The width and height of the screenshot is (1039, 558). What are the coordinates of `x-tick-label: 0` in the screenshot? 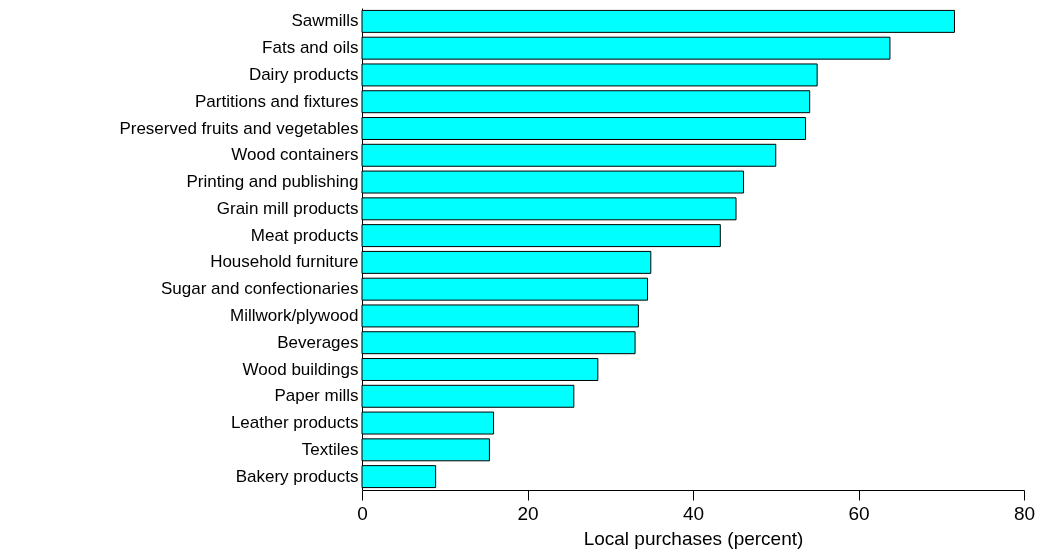 It's located at (362, 513).